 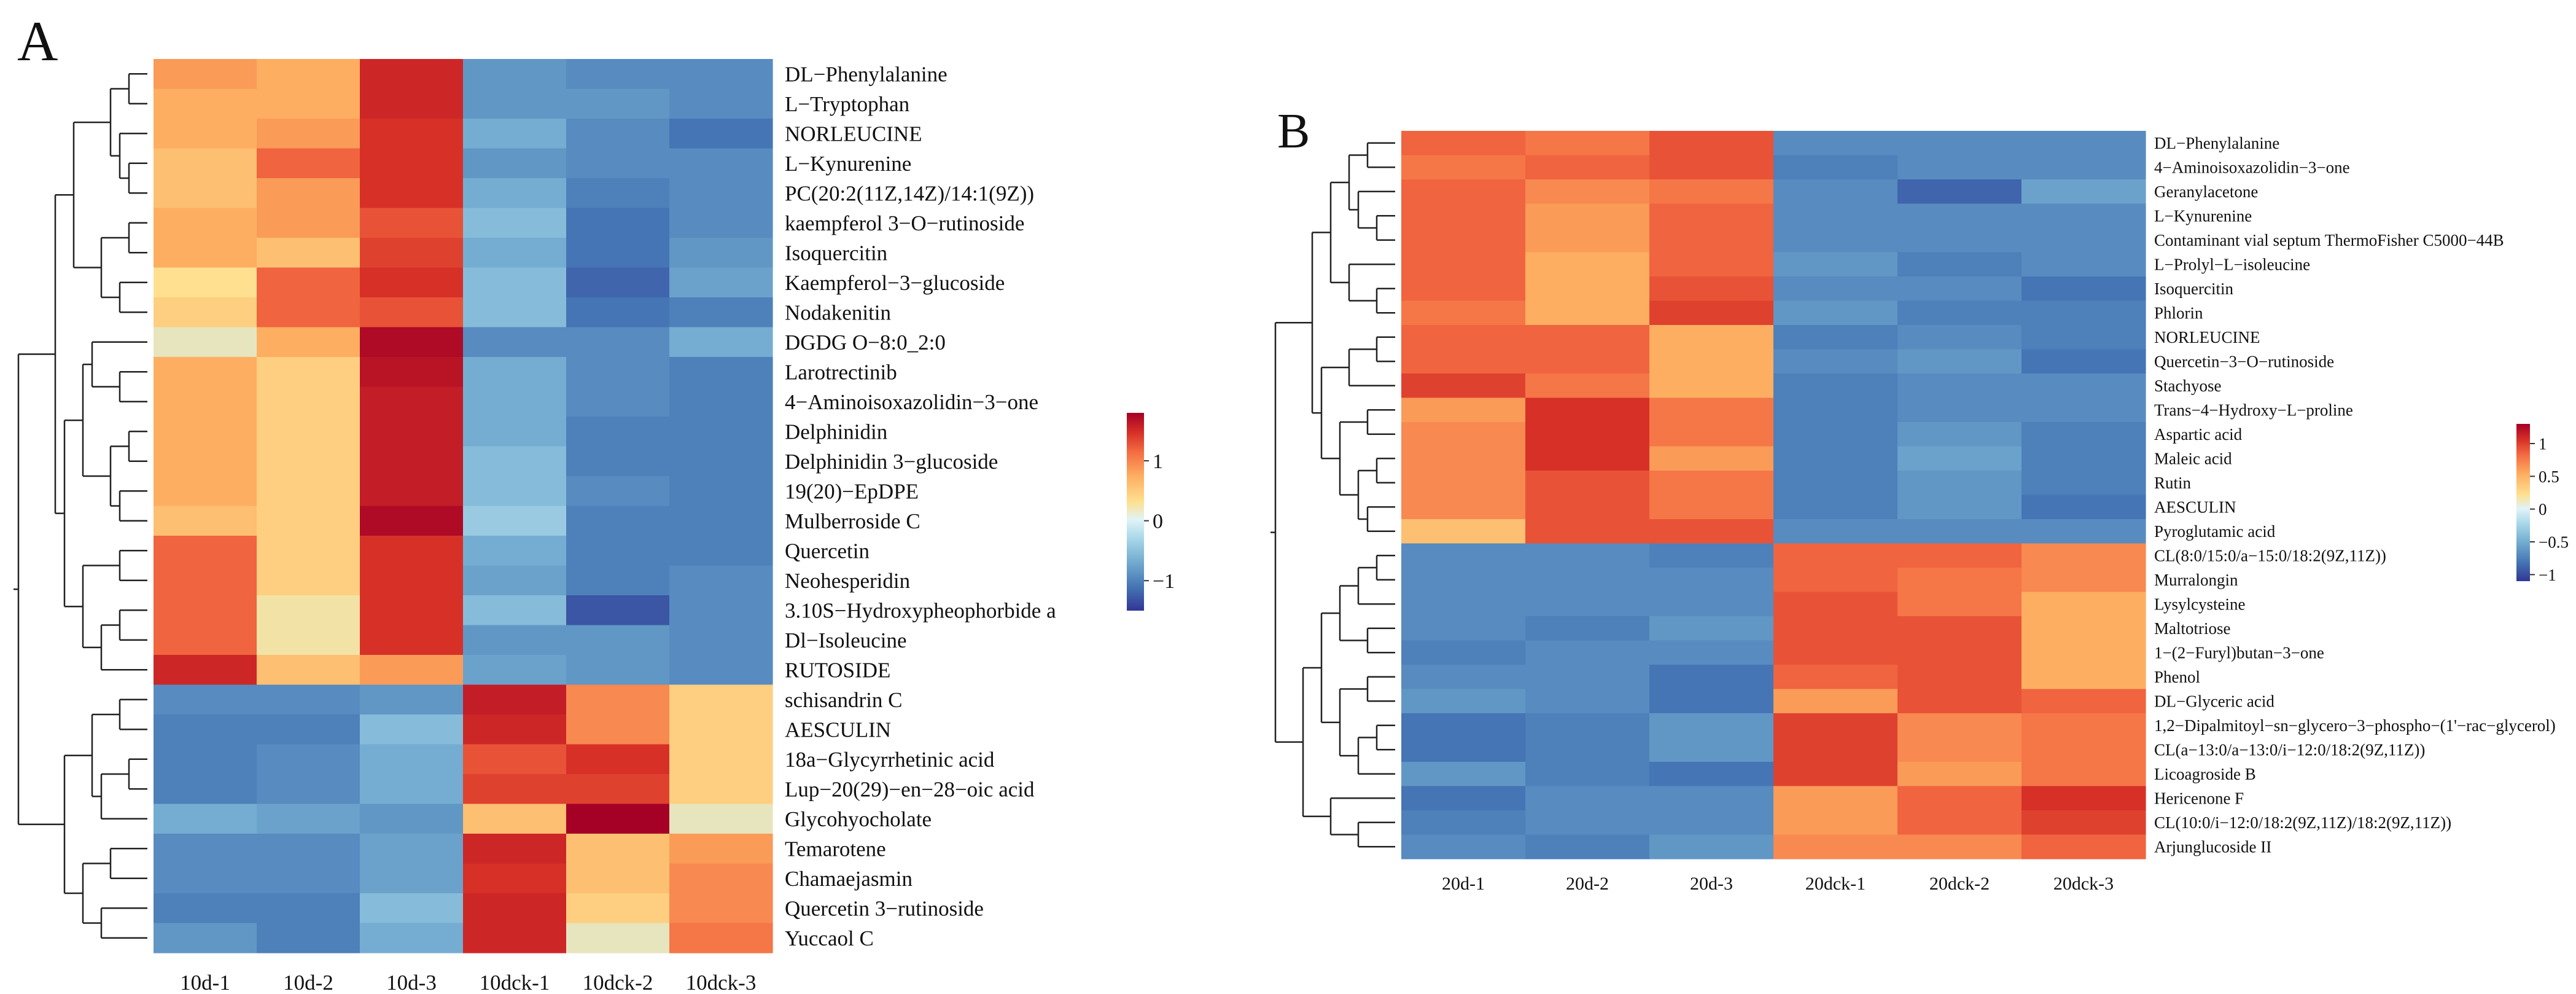 I want to click on column-label: 20dck-2, so click(x=1959, y=884).